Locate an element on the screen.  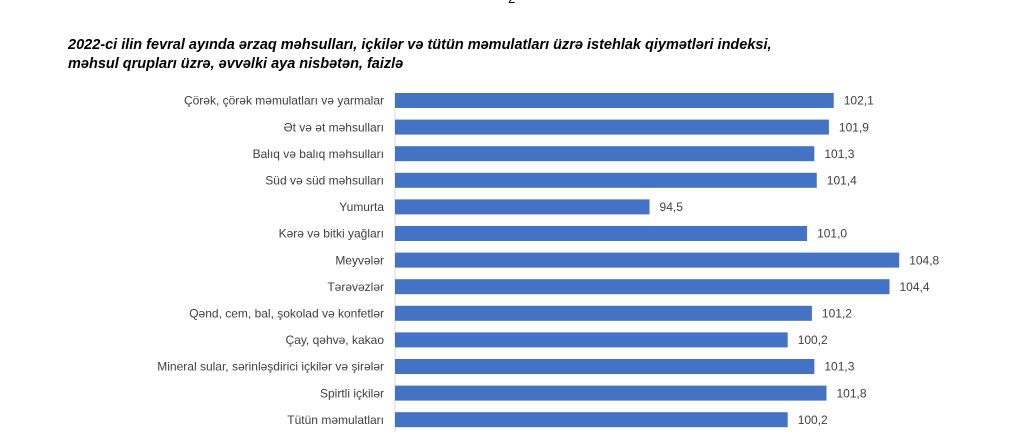
category-label: Çay, qəhvə, kakao is located at coordinates (334, 340).